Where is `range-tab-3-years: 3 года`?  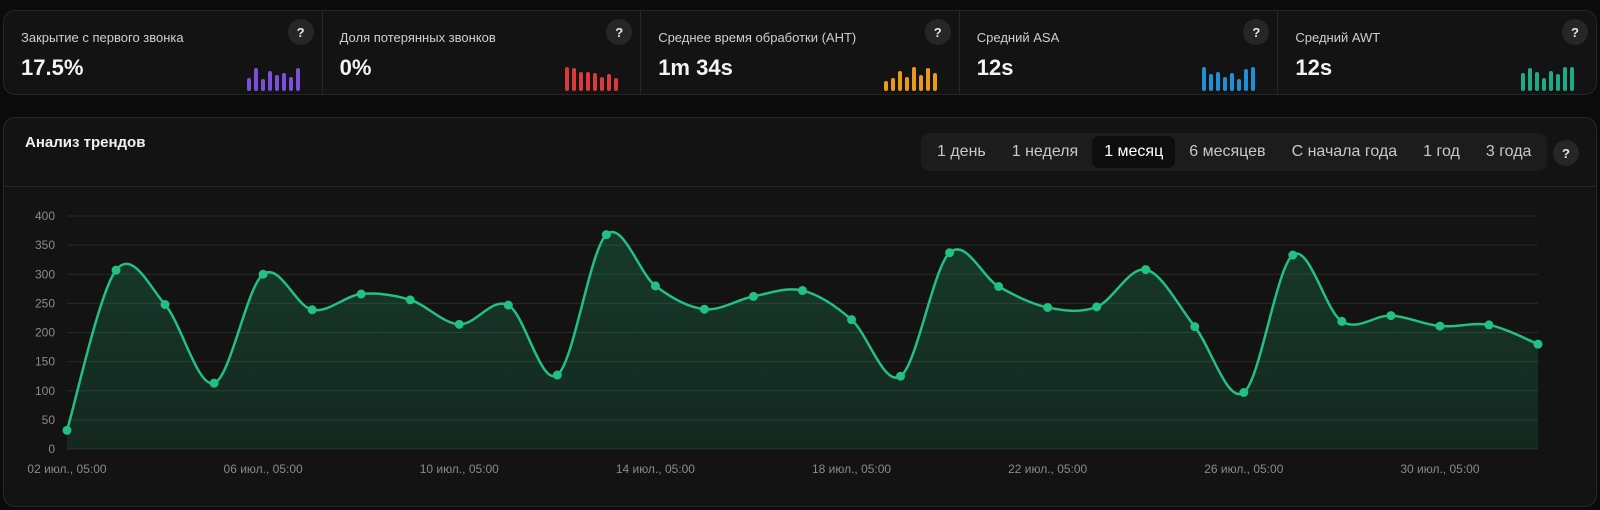 range-tab-3-years: 3 года is located at coordinates (1508, 151).